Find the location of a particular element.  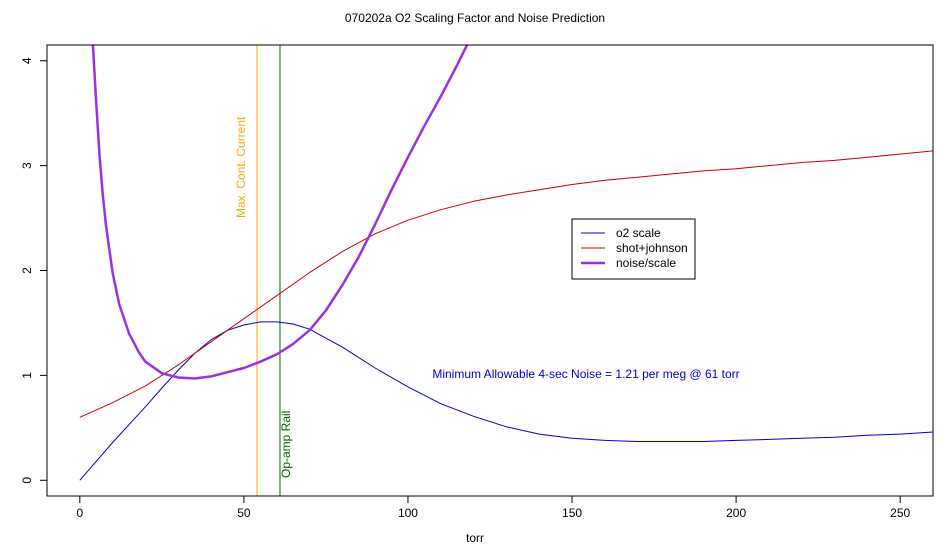

legend-entry: shot+johnson is located at coordinates (652, 248).